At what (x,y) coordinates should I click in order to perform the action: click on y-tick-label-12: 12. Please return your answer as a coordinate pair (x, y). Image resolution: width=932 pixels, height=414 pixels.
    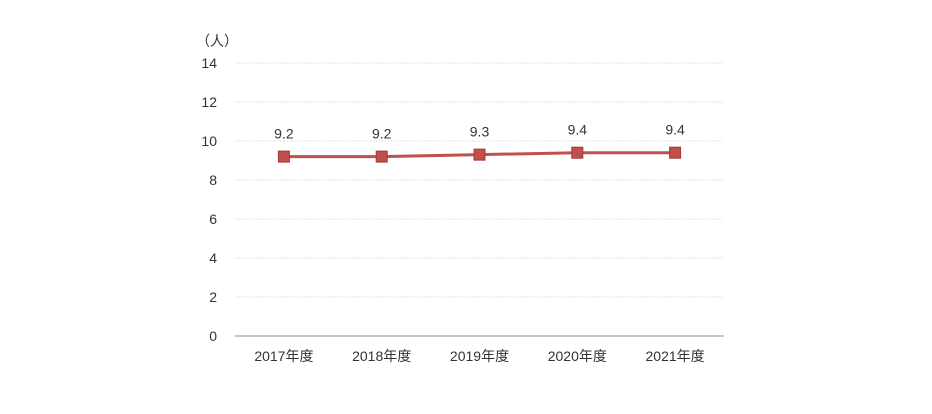
    Looking at the image, I should click on (209, 102).